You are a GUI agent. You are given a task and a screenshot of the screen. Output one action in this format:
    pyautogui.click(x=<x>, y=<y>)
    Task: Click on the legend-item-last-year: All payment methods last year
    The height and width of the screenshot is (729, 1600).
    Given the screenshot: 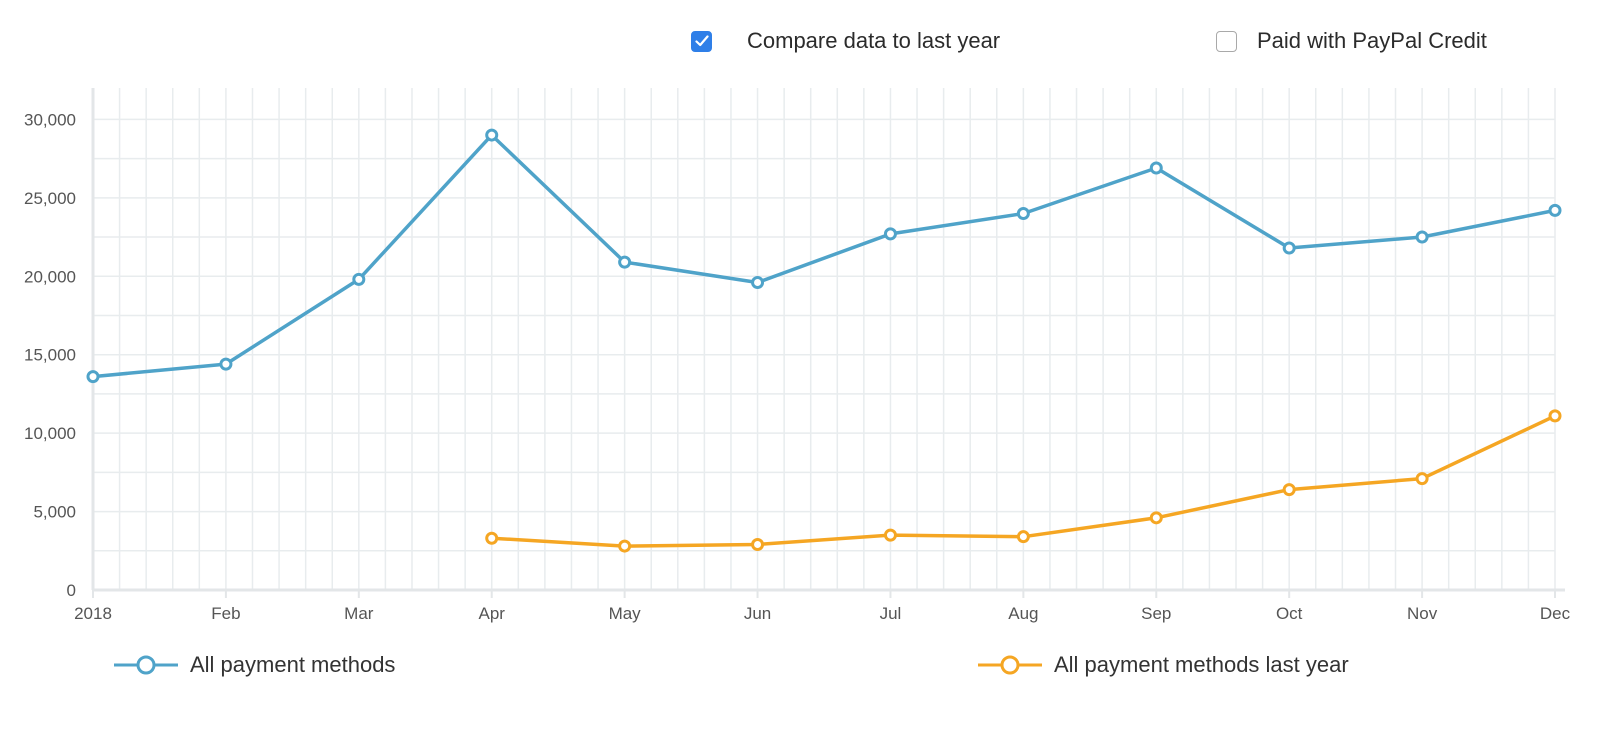 What is the action you would take?
    pyautogui.click(x=1162, y=665)
    